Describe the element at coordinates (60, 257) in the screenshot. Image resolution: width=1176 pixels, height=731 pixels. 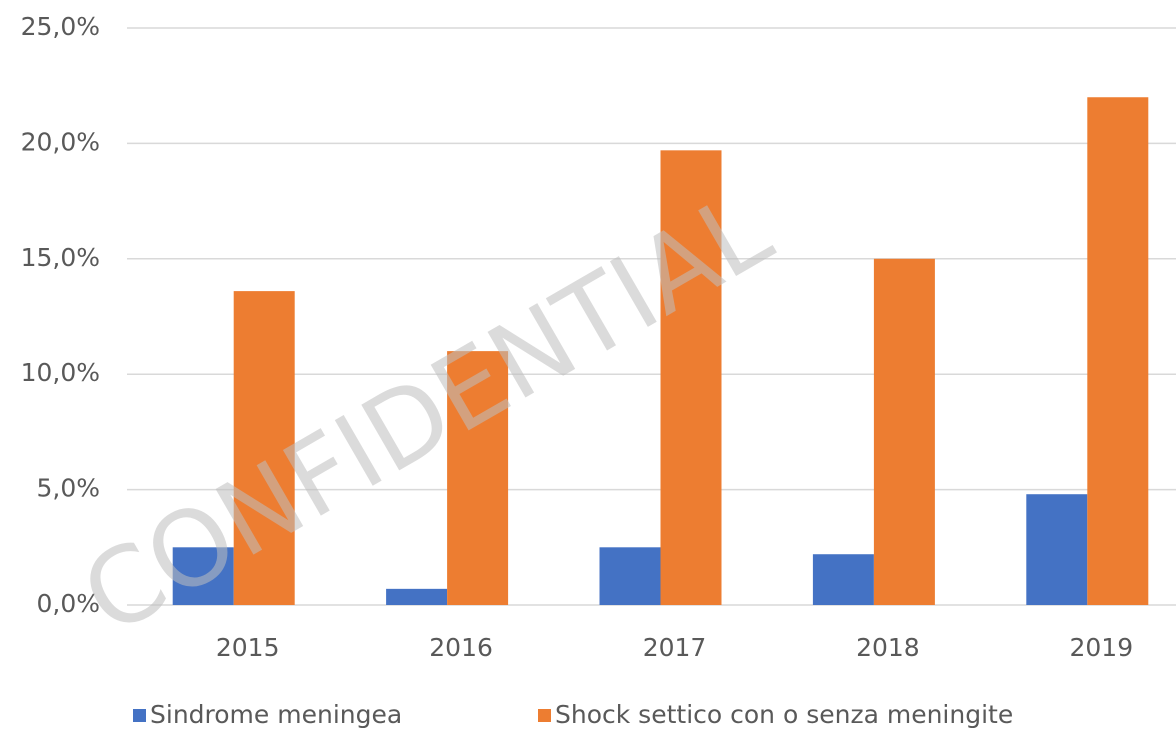
I see `y-tick-label: 15,0%` at that location.